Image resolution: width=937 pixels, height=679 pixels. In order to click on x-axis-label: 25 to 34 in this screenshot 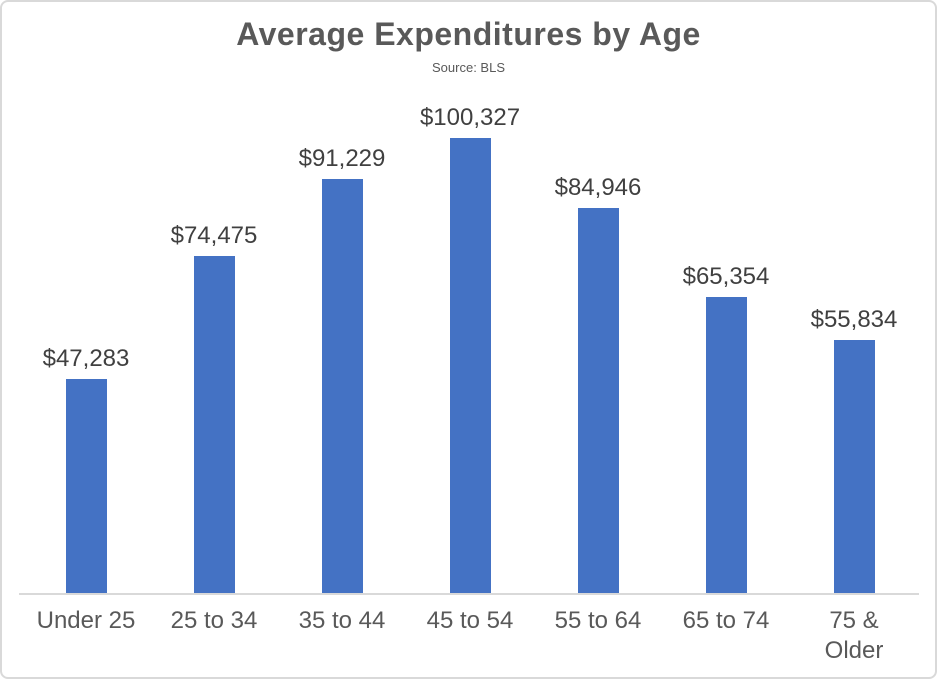, I will do `click(214, 621)`.